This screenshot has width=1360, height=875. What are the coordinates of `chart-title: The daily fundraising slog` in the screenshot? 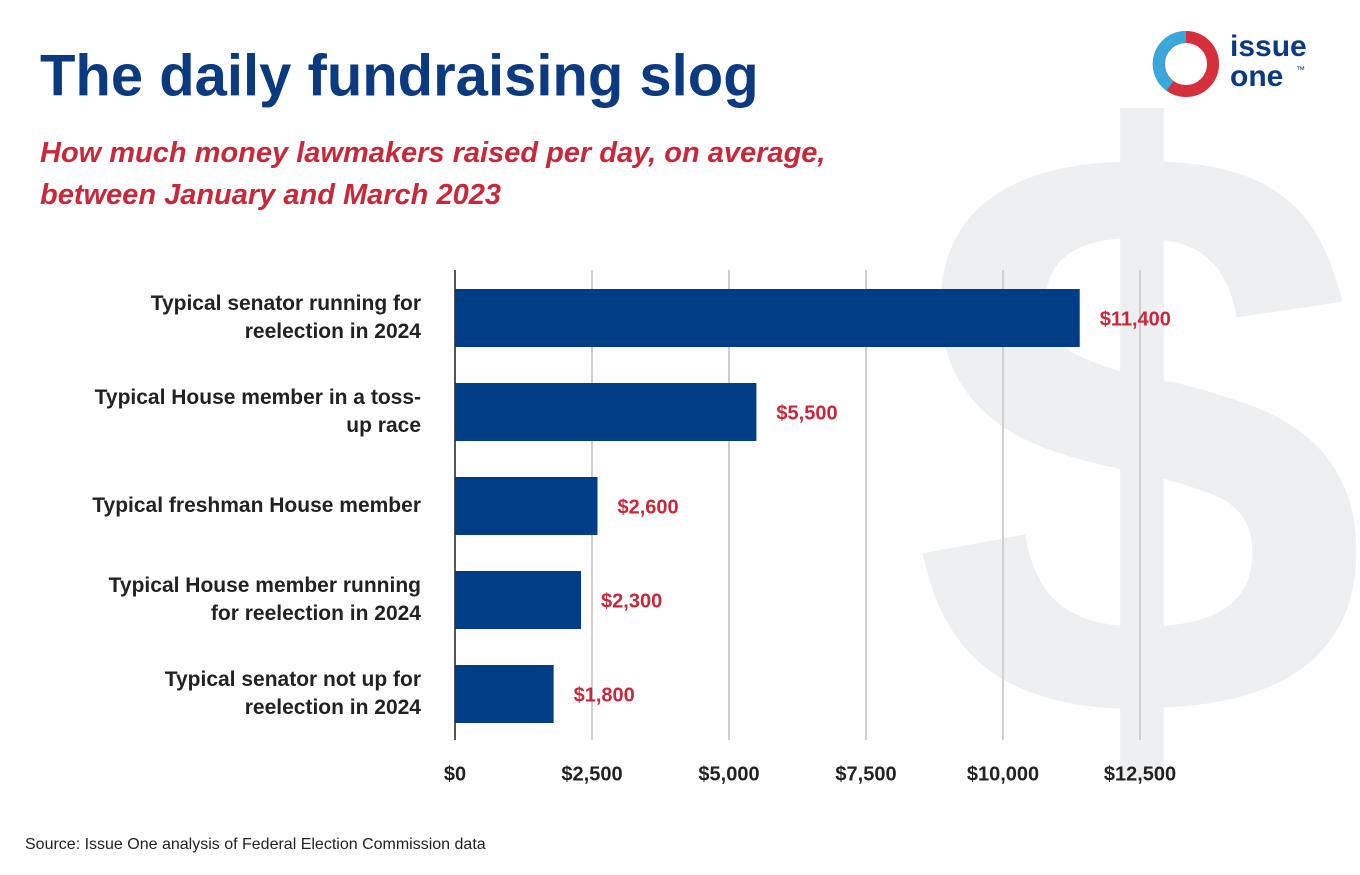 It's located at (399, 75).